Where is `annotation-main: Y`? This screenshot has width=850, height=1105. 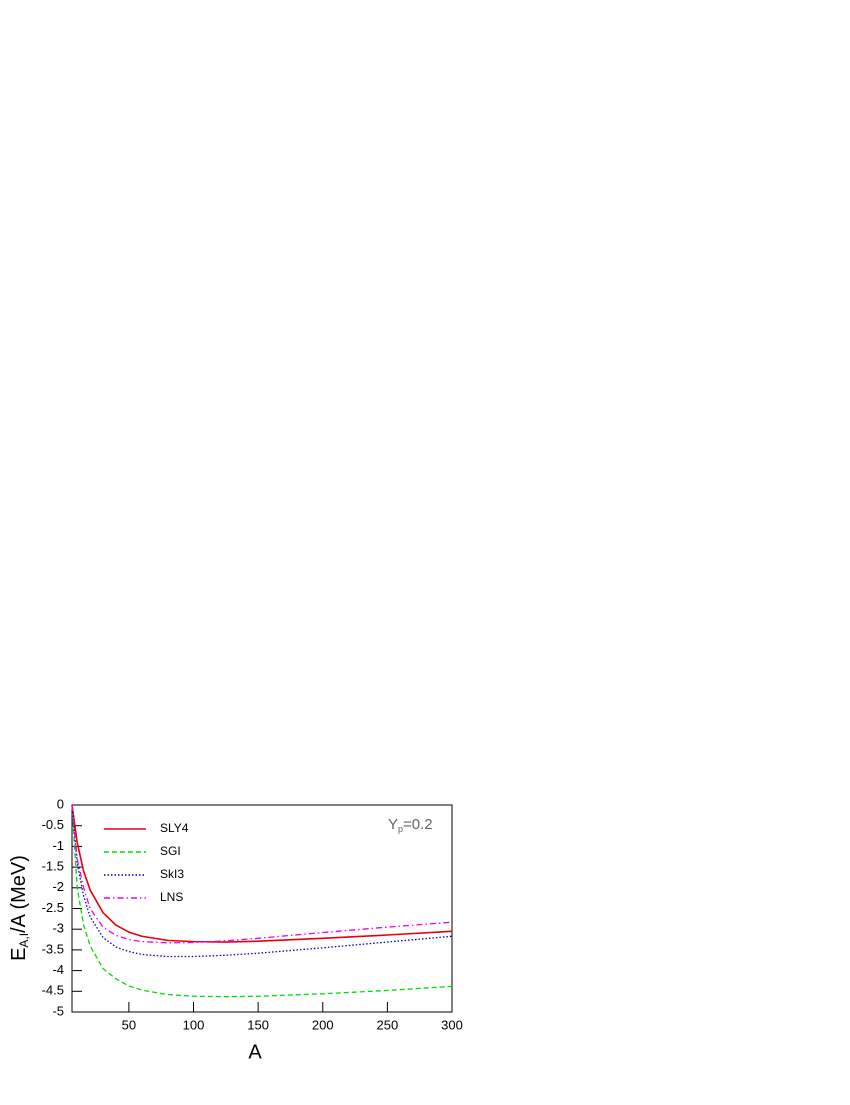 annotation-main: Y is located at coordinates (393, 824).